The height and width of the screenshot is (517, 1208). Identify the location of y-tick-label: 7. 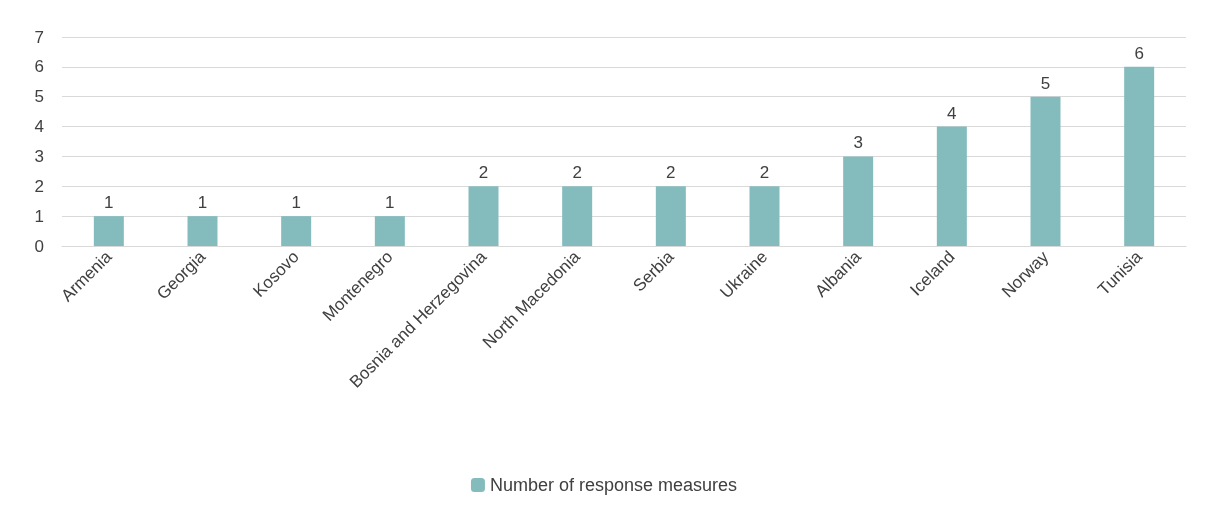
(39, 37).